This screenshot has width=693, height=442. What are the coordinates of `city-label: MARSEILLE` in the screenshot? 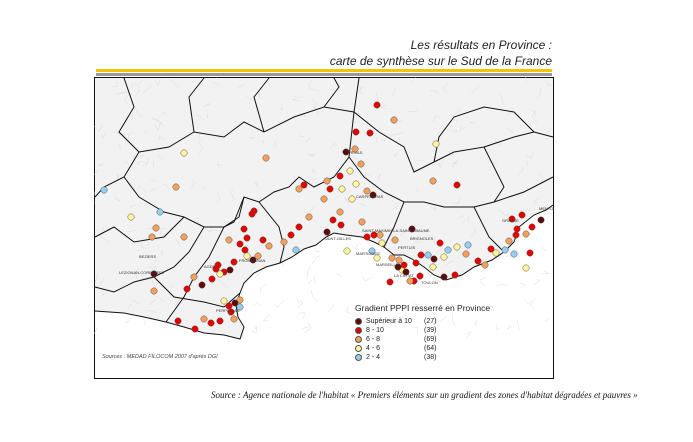 It's located at (387, 264).